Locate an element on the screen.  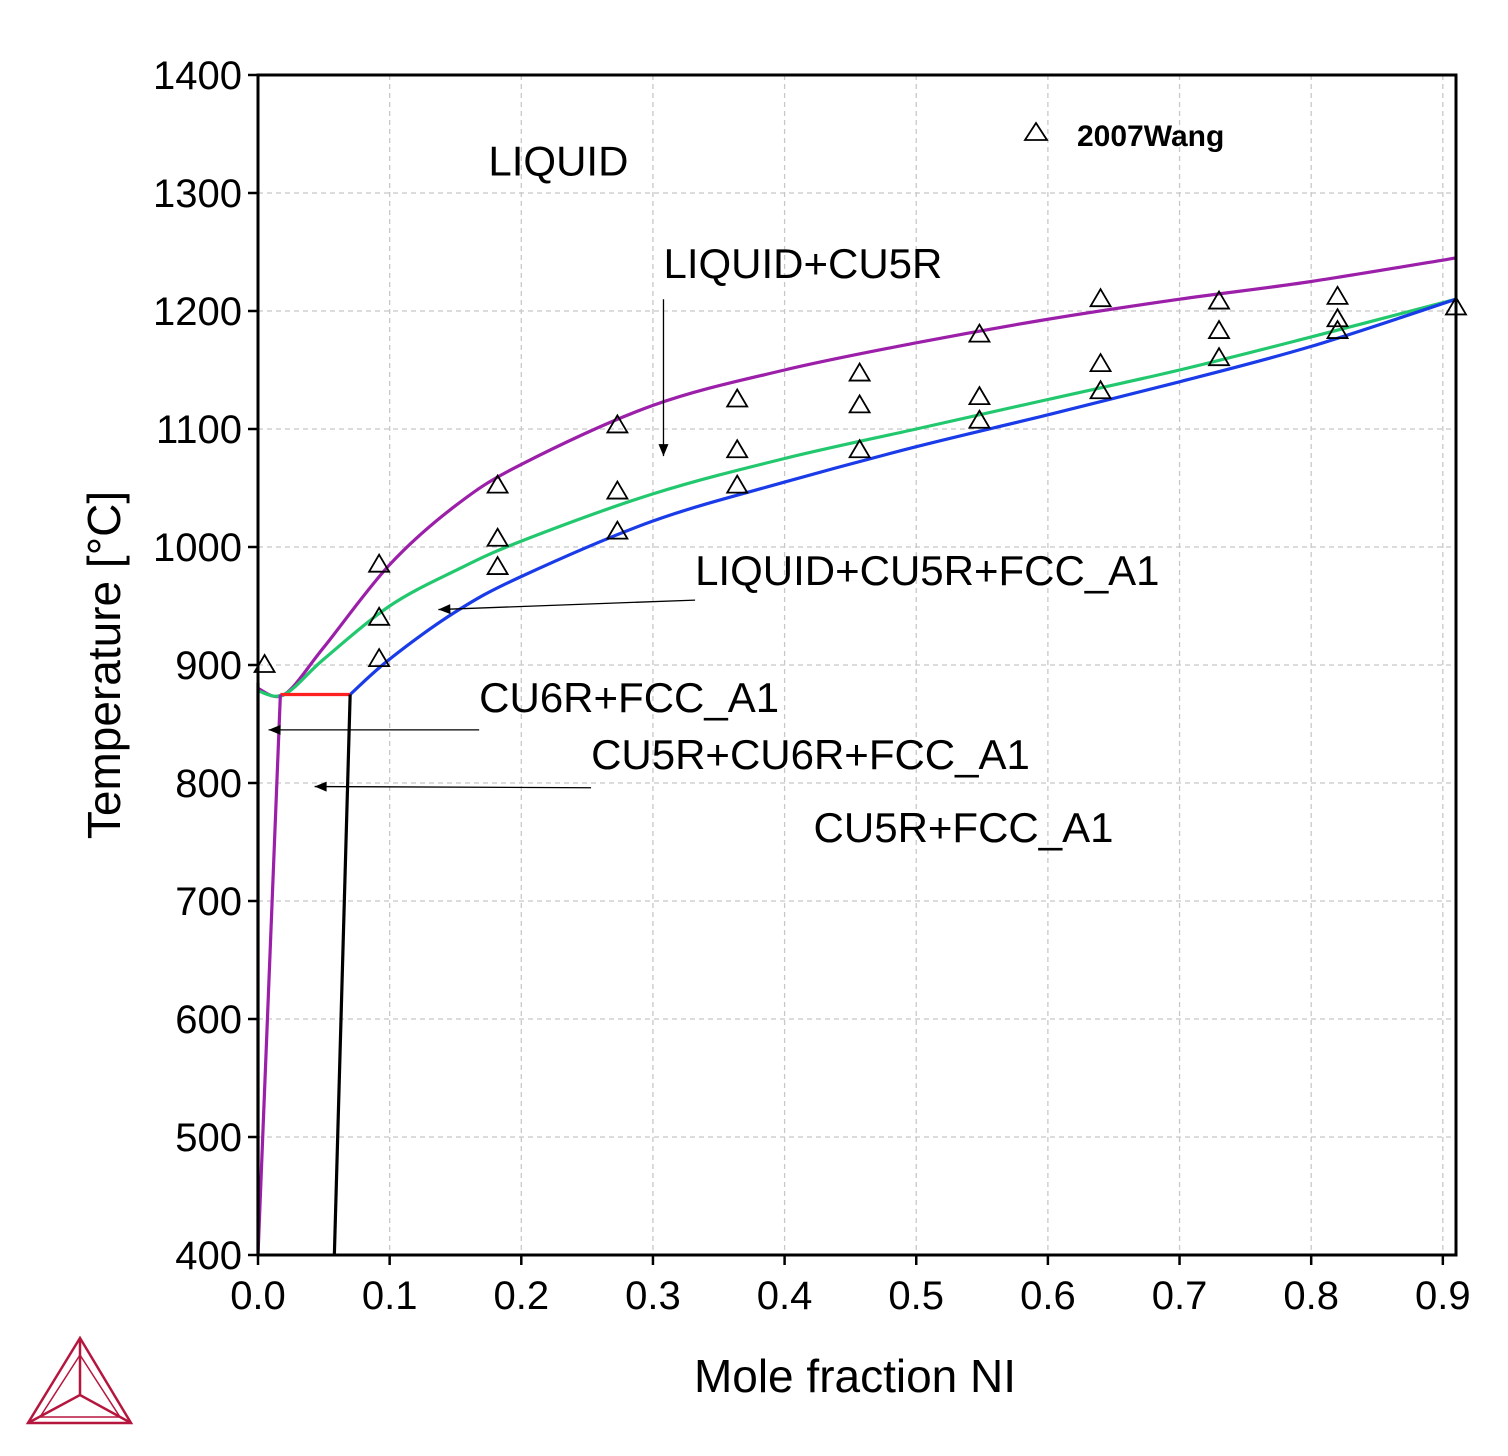
x-tick-label: 0.7 is located at coordinates (1180, 1296).